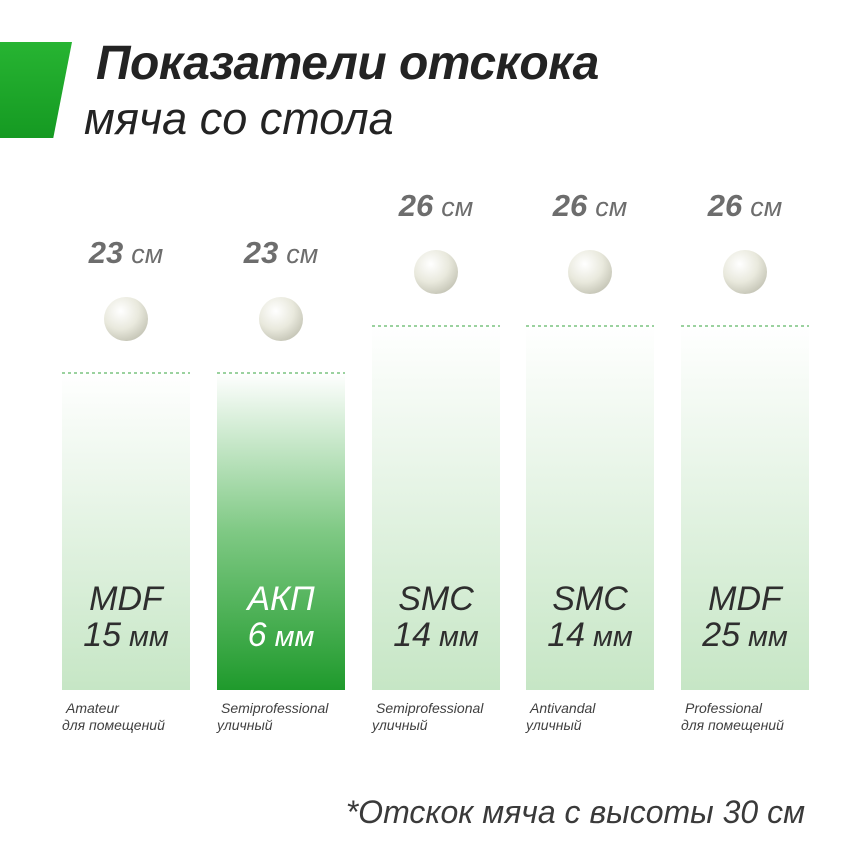 The height and width of the screenshot is (865, 865). Describe the element at coordinates (126, 635) in the screenshot. I see `bar-thickness-label: 15 мм` at that location.